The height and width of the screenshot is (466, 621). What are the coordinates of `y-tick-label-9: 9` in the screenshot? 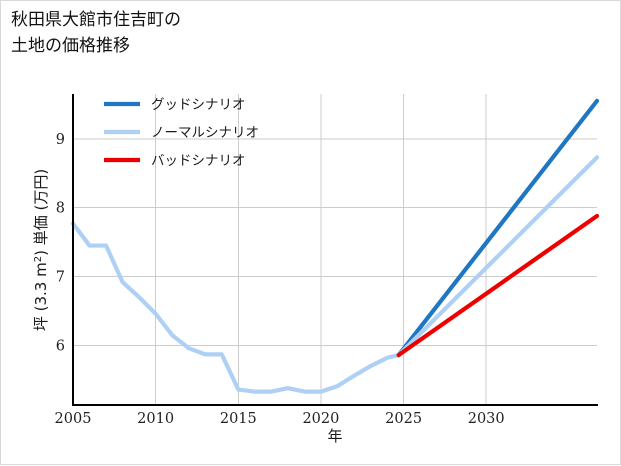 It's located at (60, 140).